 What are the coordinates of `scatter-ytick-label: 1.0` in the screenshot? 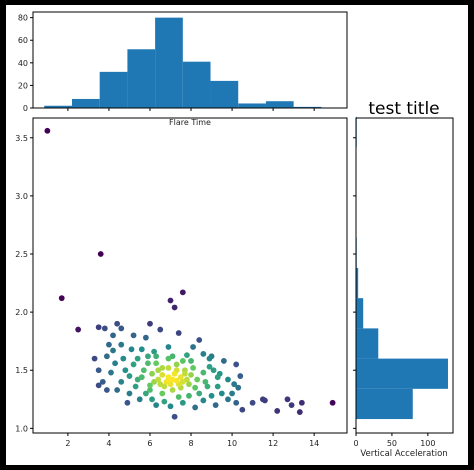 It's located at (21, 428).